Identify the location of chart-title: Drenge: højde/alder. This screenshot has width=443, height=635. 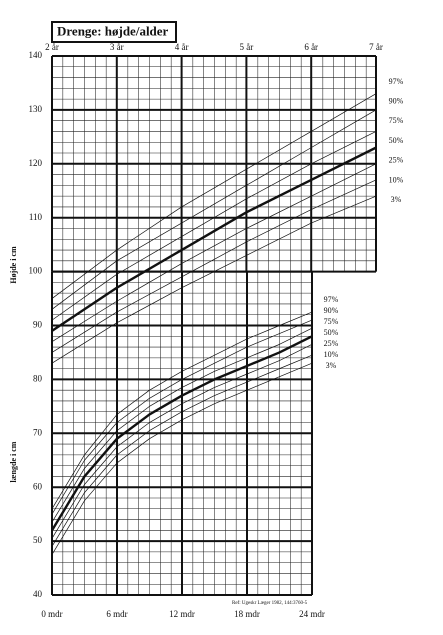
(113, 30).